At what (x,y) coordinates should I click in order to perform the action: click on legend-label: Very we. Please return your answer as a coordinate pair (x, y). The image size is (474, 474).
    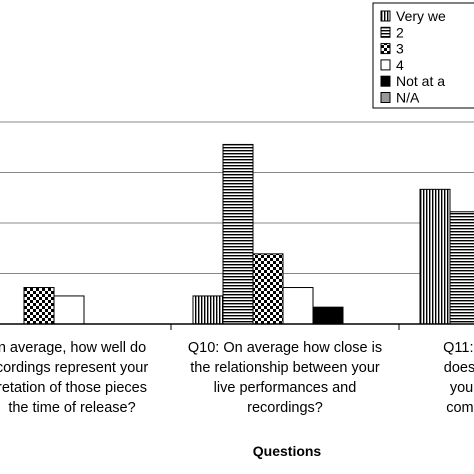
    Looking at the image, I should click on (421, 16).